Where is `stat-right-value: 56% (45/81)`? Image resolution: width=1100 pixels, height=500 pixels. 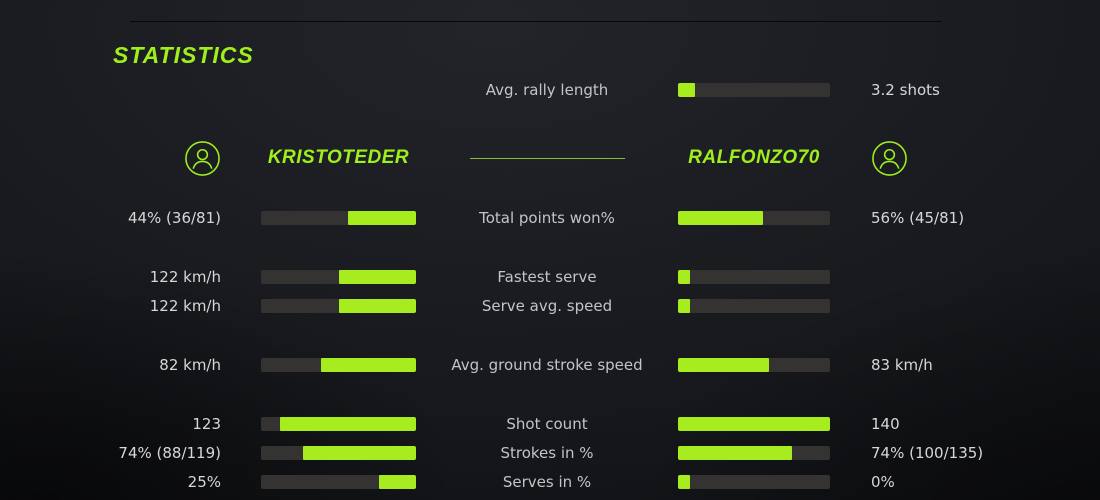 stat-right-value: 56% (45/81) is located at coordinates (918, 217).